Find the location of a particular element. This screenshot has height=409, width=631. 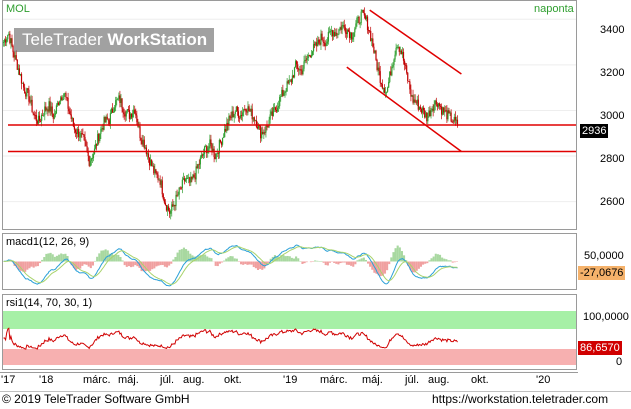

macd-y-tick-50: 50,0000 is located at coordinates (604, 256).